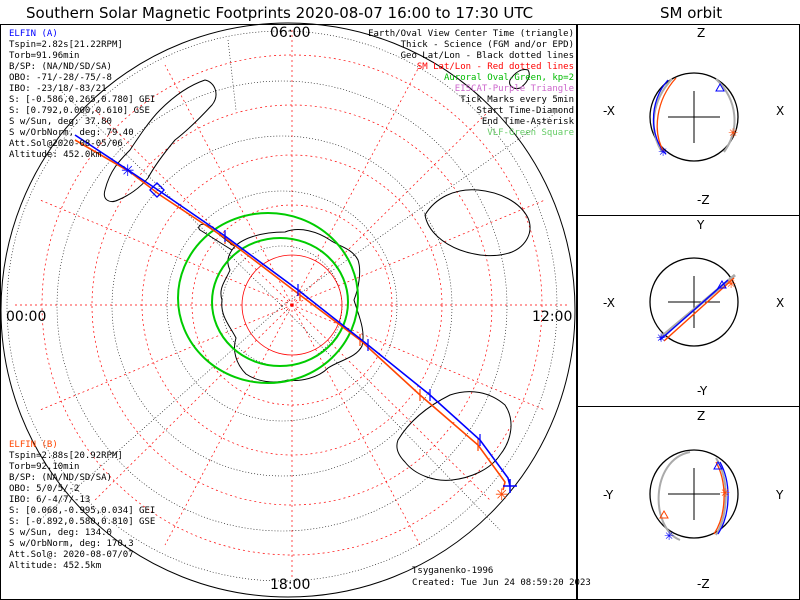 The height and width of the screenshot is (600, 800). Describe the element at coordinates (290, 585) in the screenshot. I see `time-tick-bottom: 18:00` at that location.